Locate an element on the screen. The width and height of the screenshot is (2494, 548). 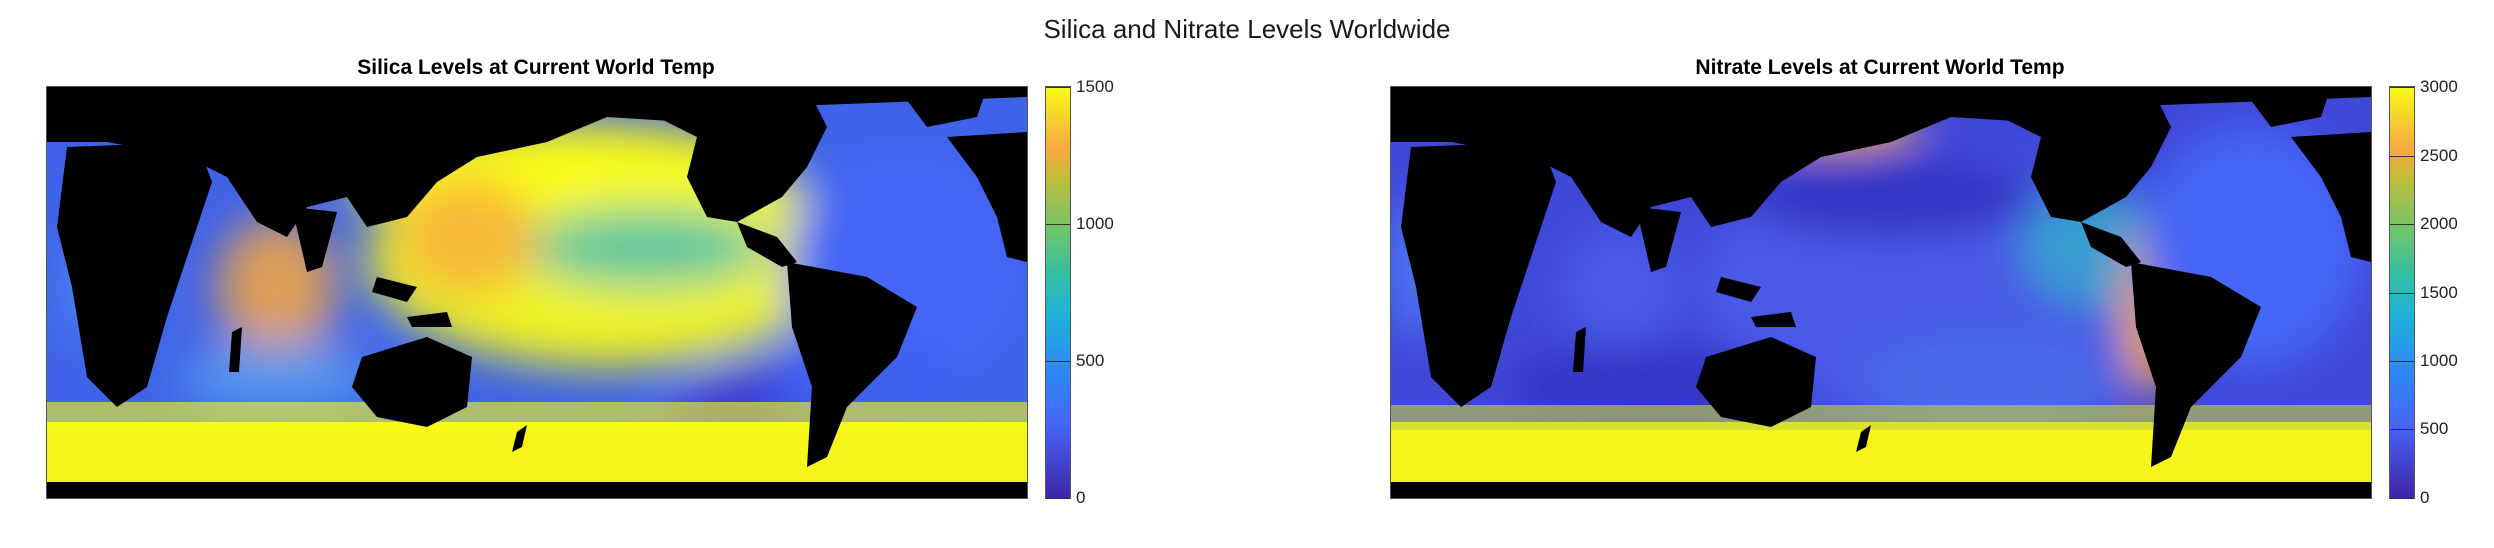
silica-colorbar: 1500 1000 500 0 is located at coordinates (1058, 292).